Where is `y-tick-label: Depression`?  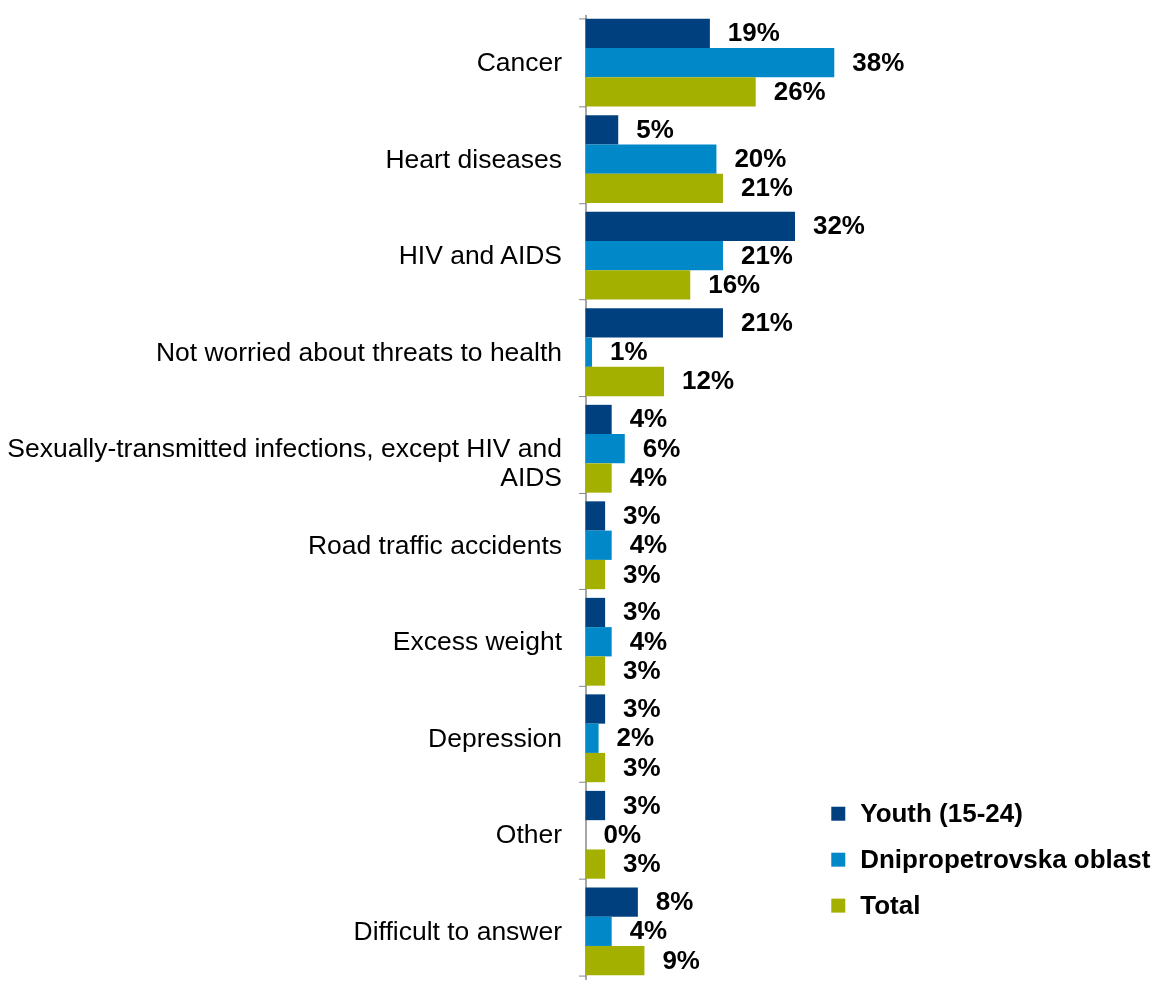
y-tick-label: Depression is located at coordinates (495, 737).